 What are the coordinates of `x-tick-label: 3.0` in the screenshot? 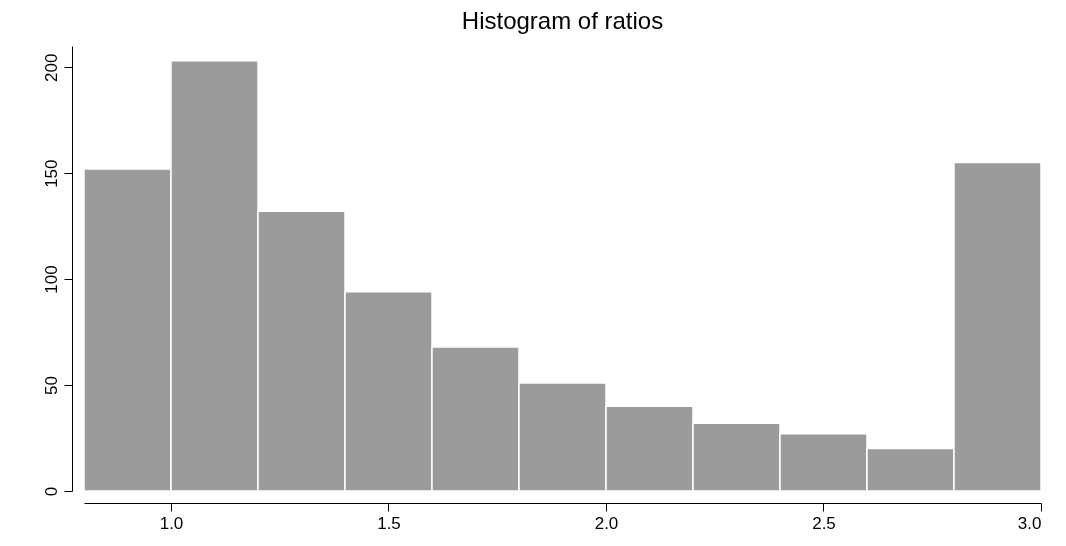 It's located at (1029, 523).